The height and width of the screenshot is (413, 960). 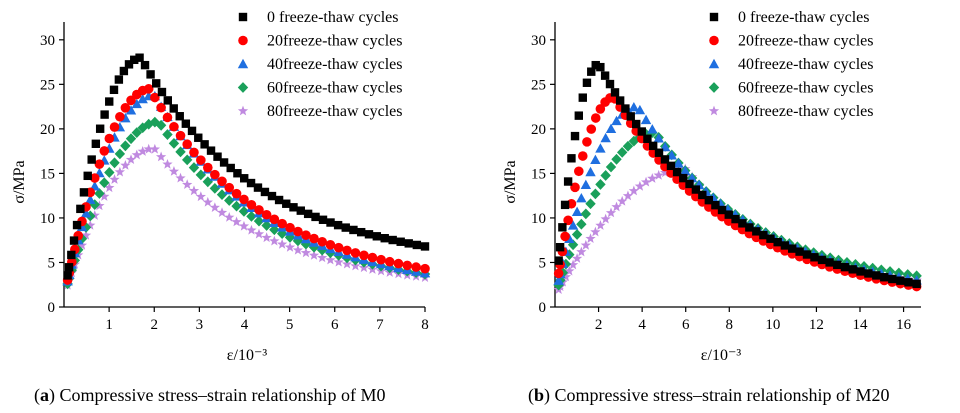 I want to click on x-tick-label: 12, so click(x=816, y=325).